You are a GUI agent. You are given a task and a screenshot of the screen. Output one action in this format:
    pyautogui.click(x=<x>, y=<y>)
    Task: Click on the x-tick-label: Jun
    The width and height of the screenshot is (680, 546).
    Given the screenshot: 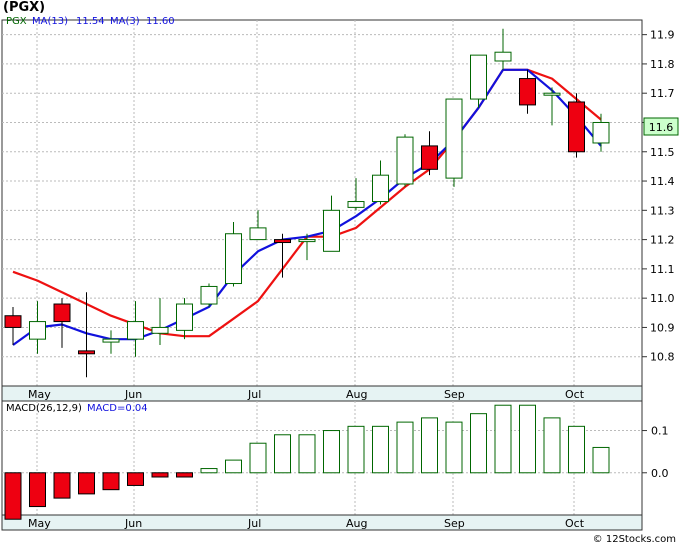 What is the action you would take?
    pyautogui.click(x=133, y=394)
    